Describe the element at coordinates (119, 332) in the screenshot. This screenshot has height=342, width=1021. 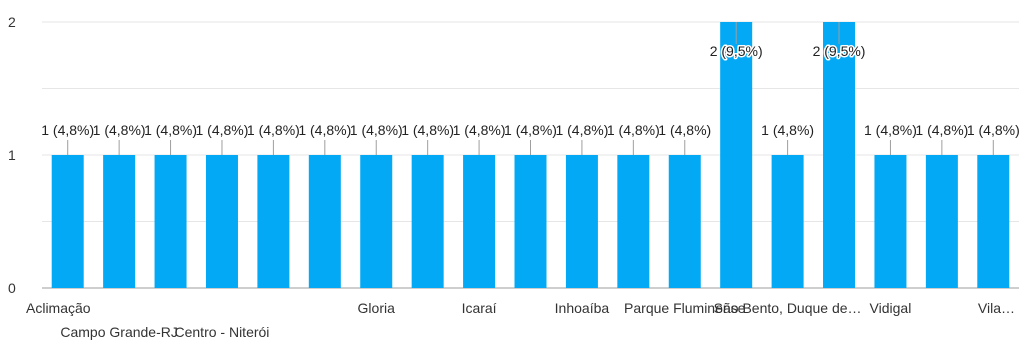
I see `x-tick-label: Campo Grande-RJ` at that location.